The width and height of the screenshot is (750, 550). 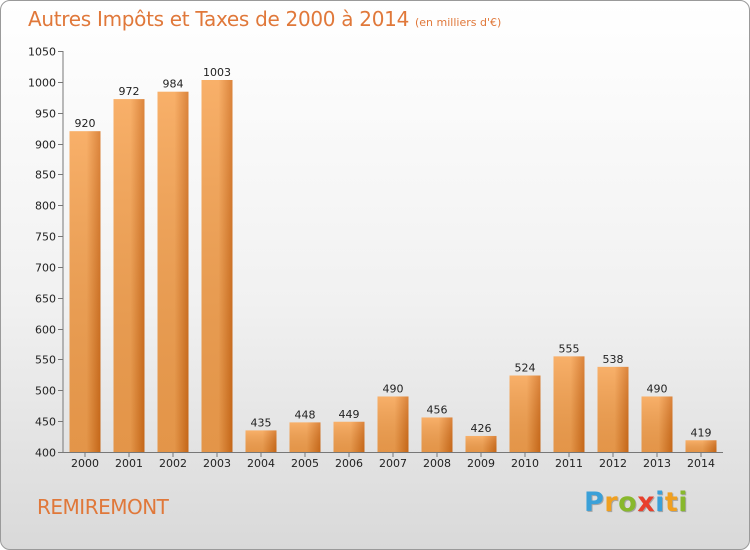 What do you see at coordinates (525, 368) in the screenshot?
I see `data-label: 524` at bounding box center [525, 368].